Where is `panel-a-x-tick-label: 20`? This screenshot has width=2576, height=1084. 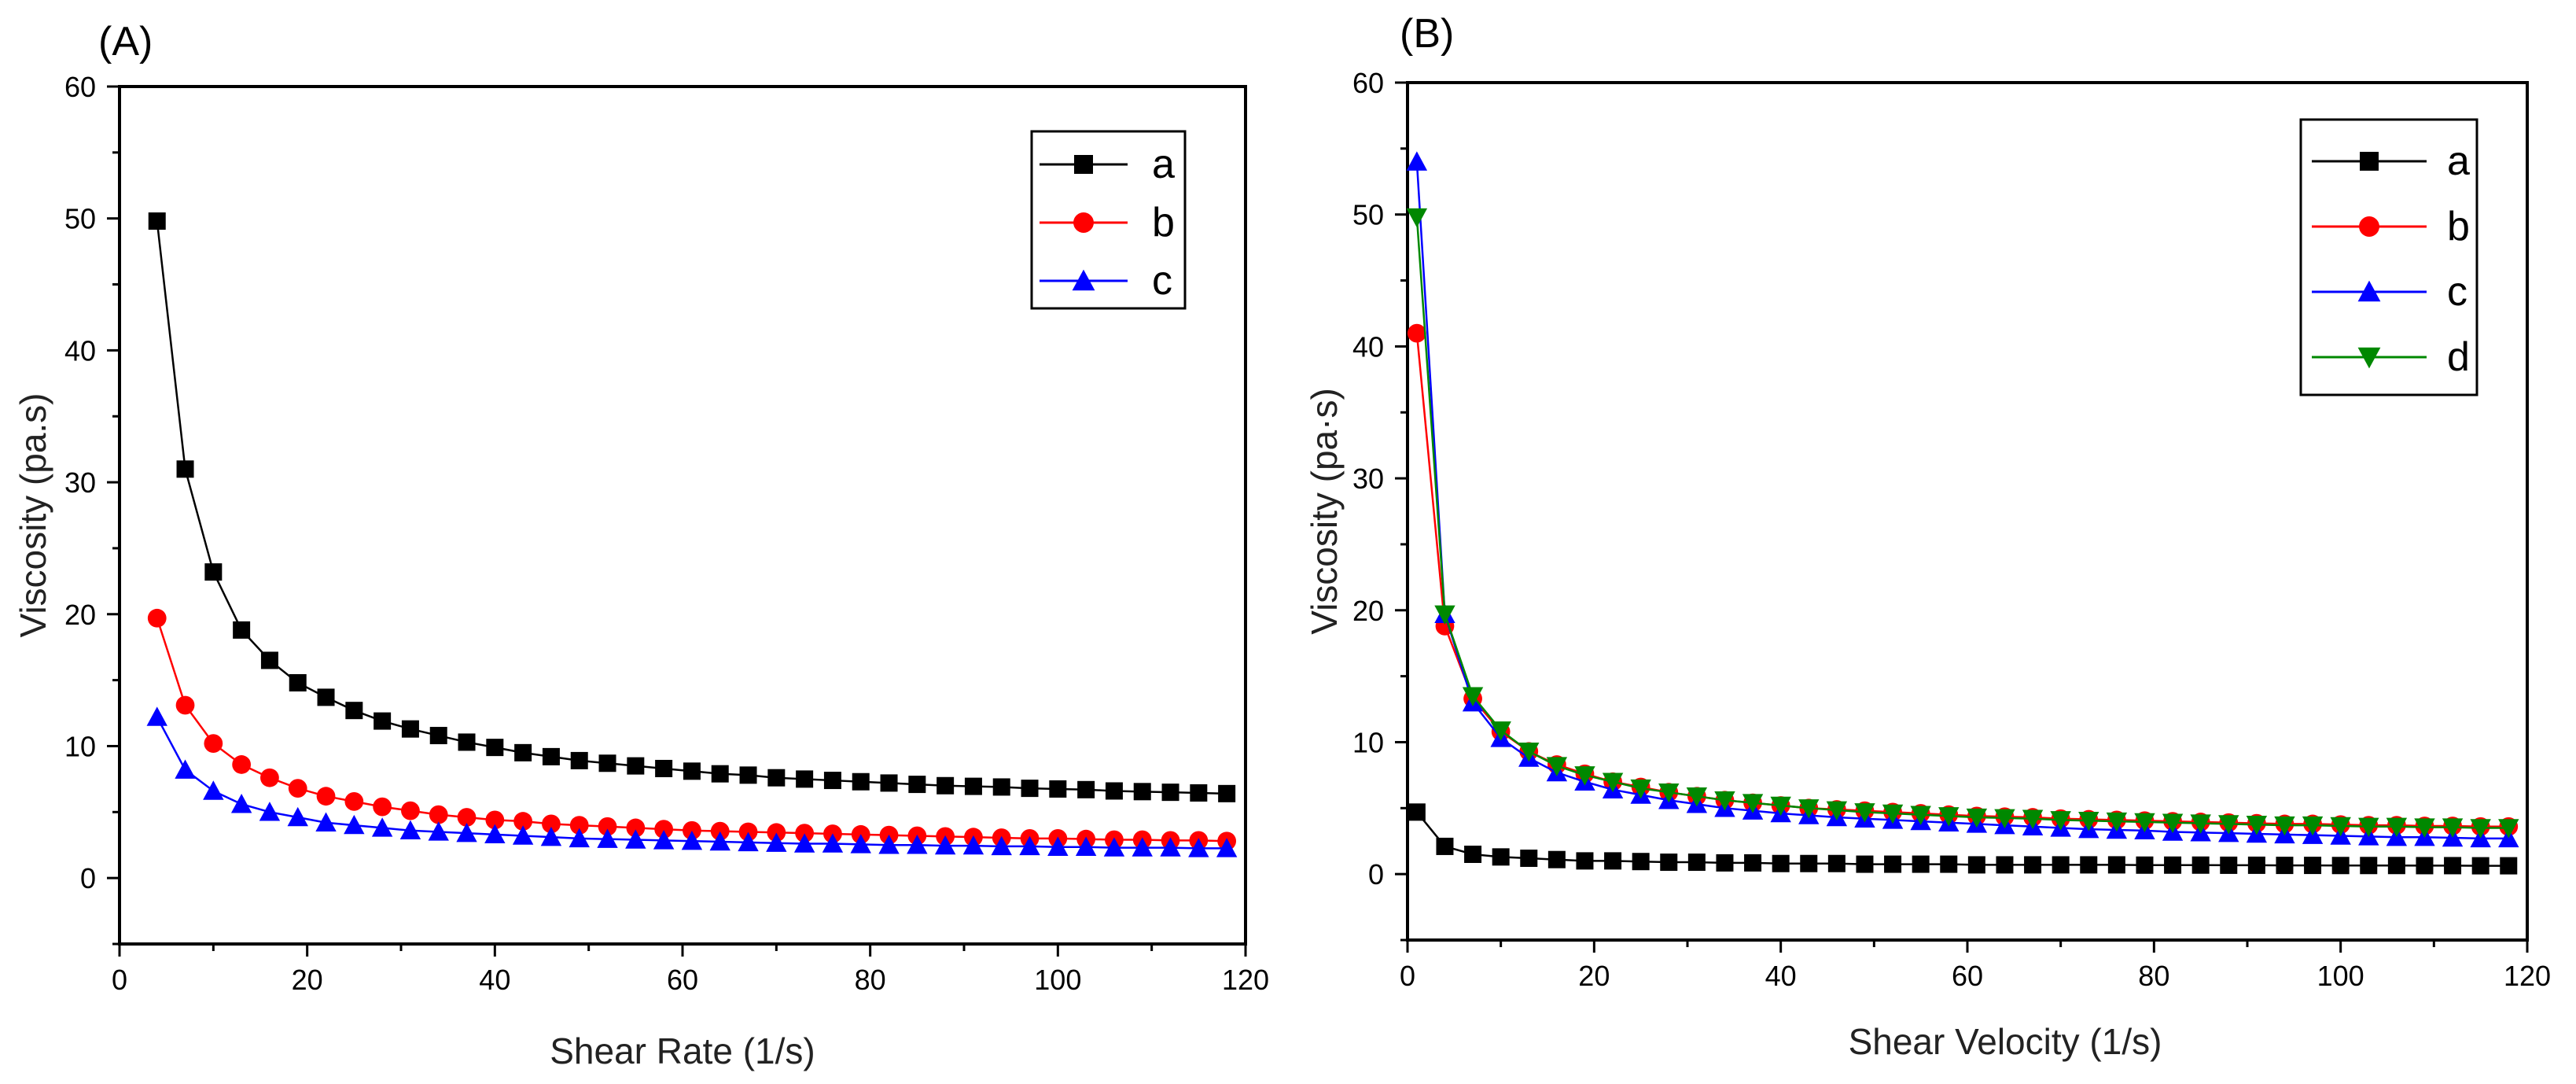 panel-a-x-tick-label: 20 is located at coordinates (307, 980).